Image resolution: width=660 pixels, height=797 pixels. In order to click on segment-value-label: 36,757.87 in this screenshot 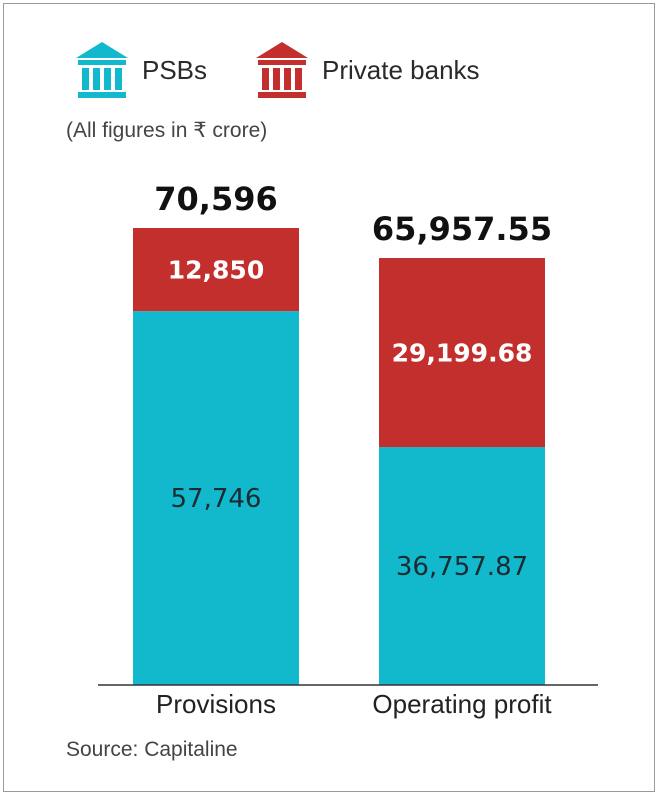, I will do `click(462, 567)`.